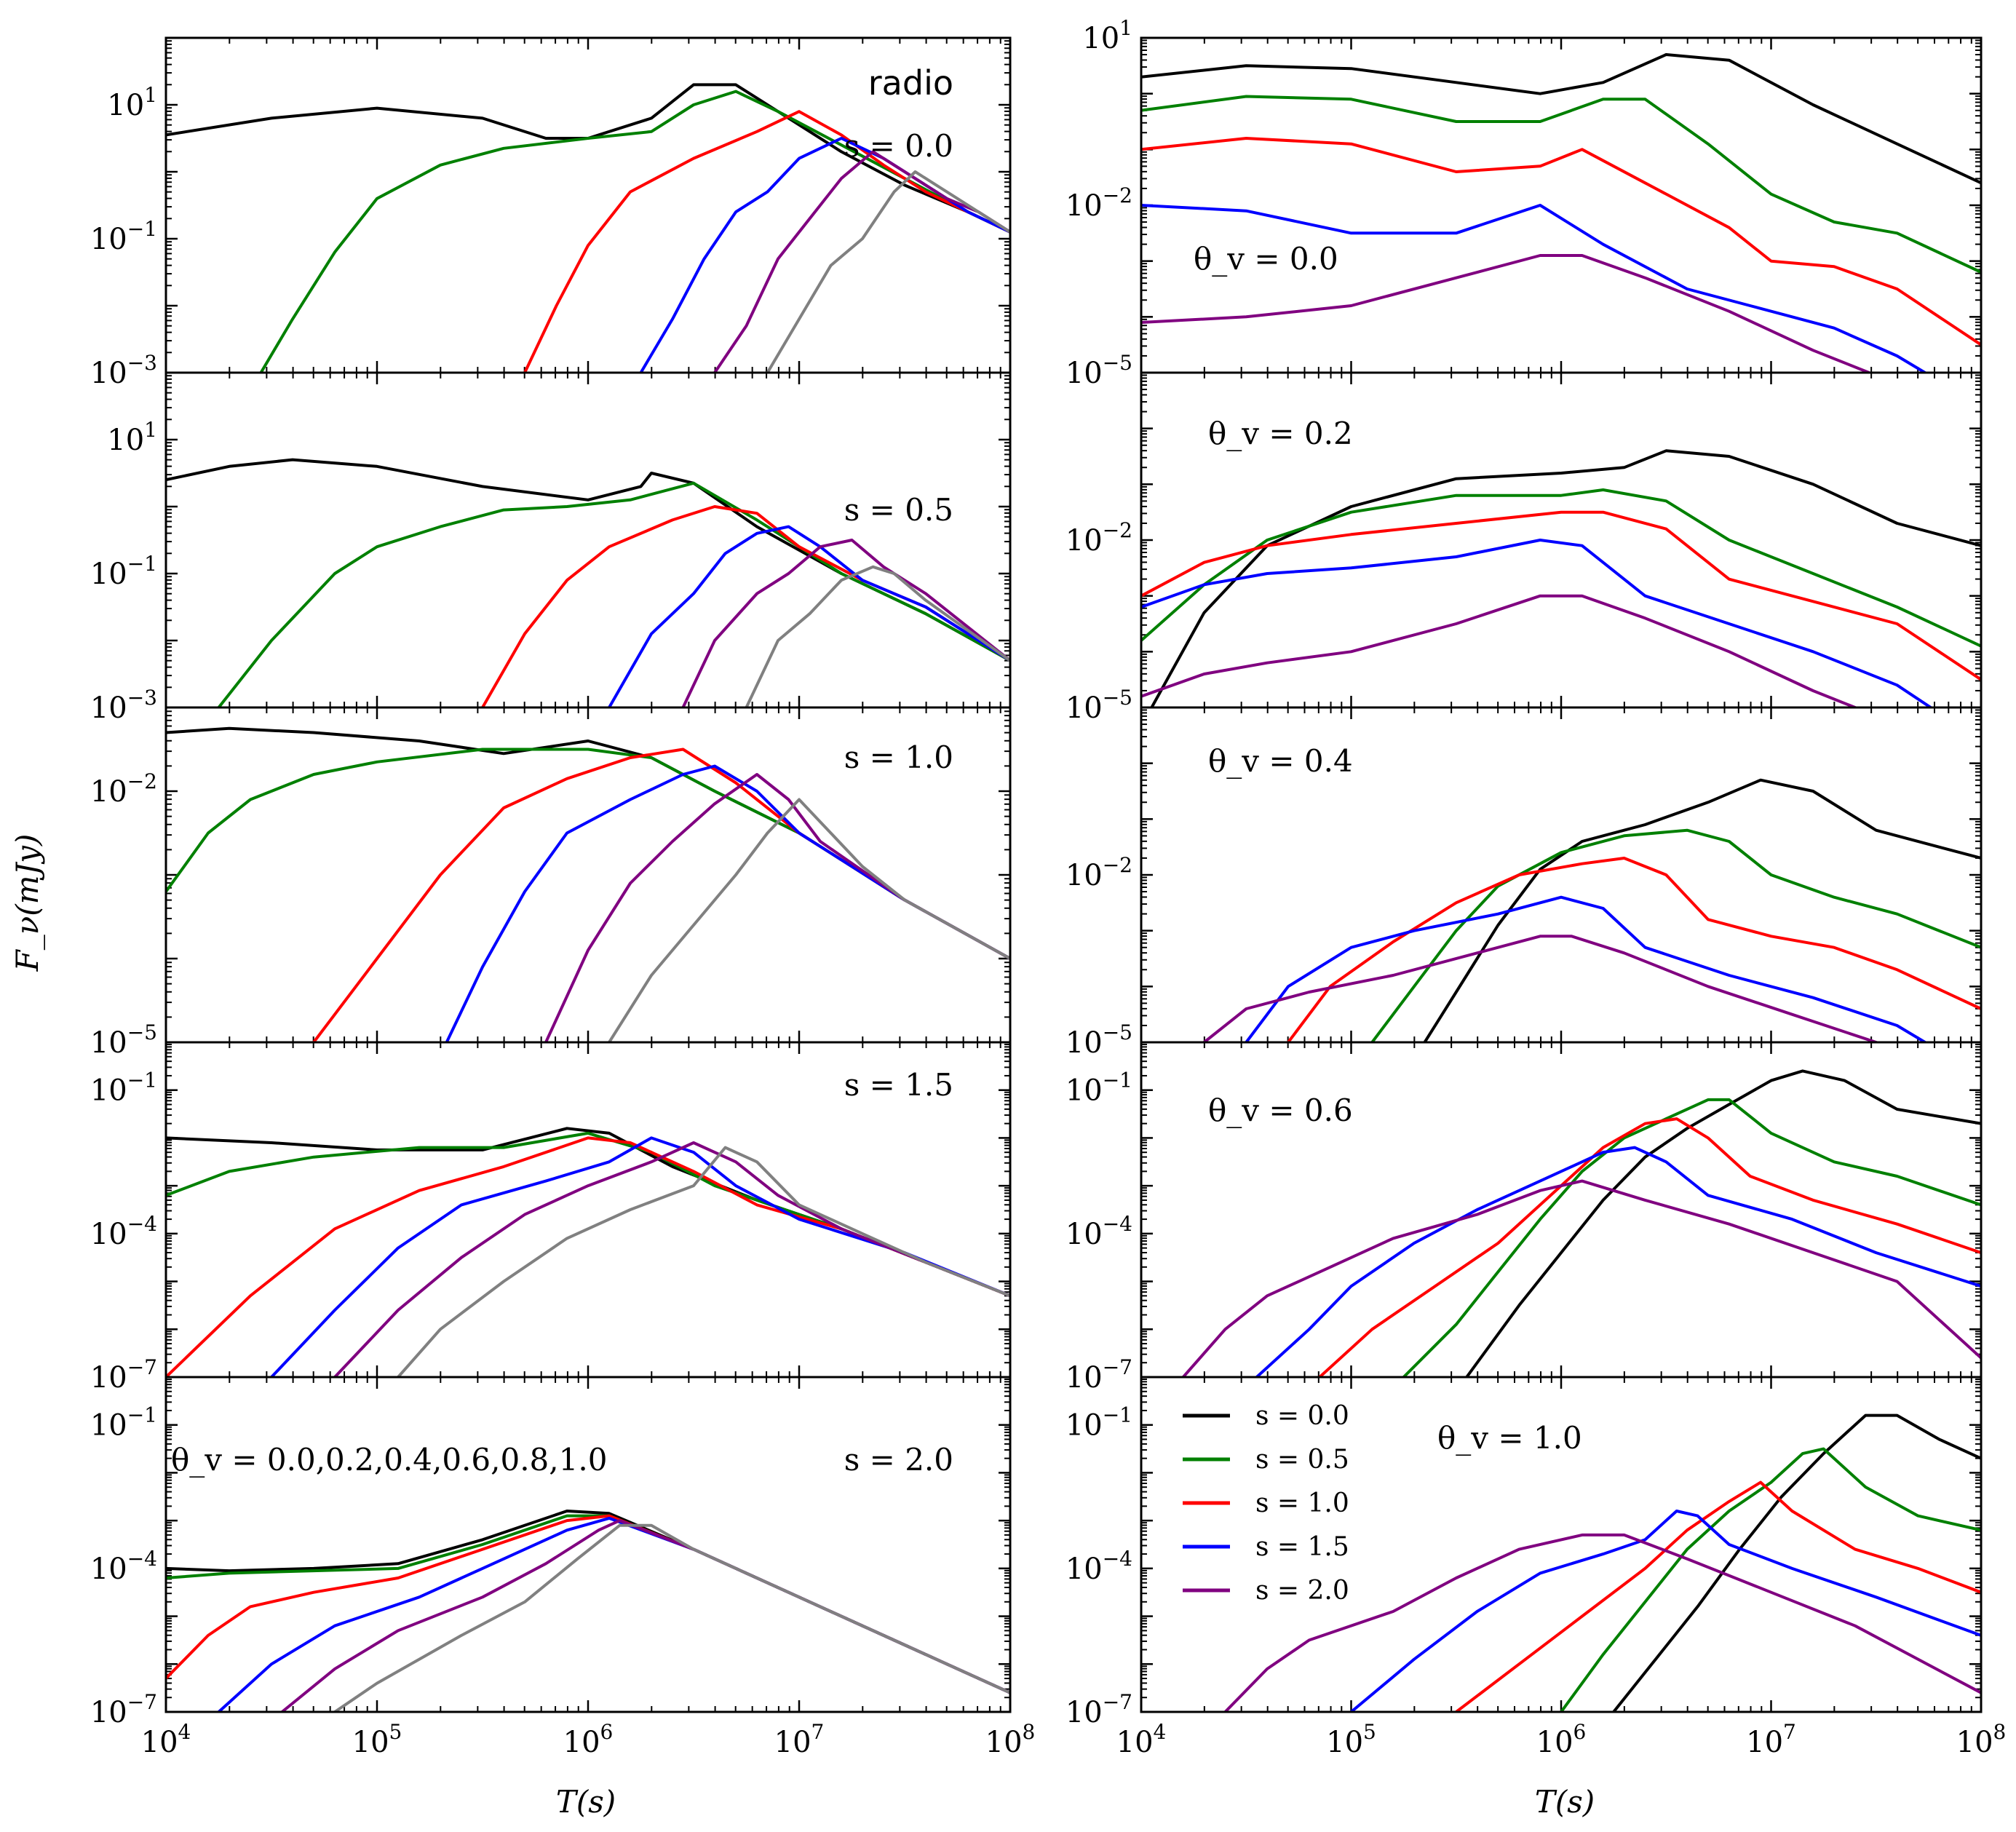 This screenshot has height=1832, width=2016. Describe the element at coordinates (910, 83) in the screenshot. I see `radio-label: radio` at that location.